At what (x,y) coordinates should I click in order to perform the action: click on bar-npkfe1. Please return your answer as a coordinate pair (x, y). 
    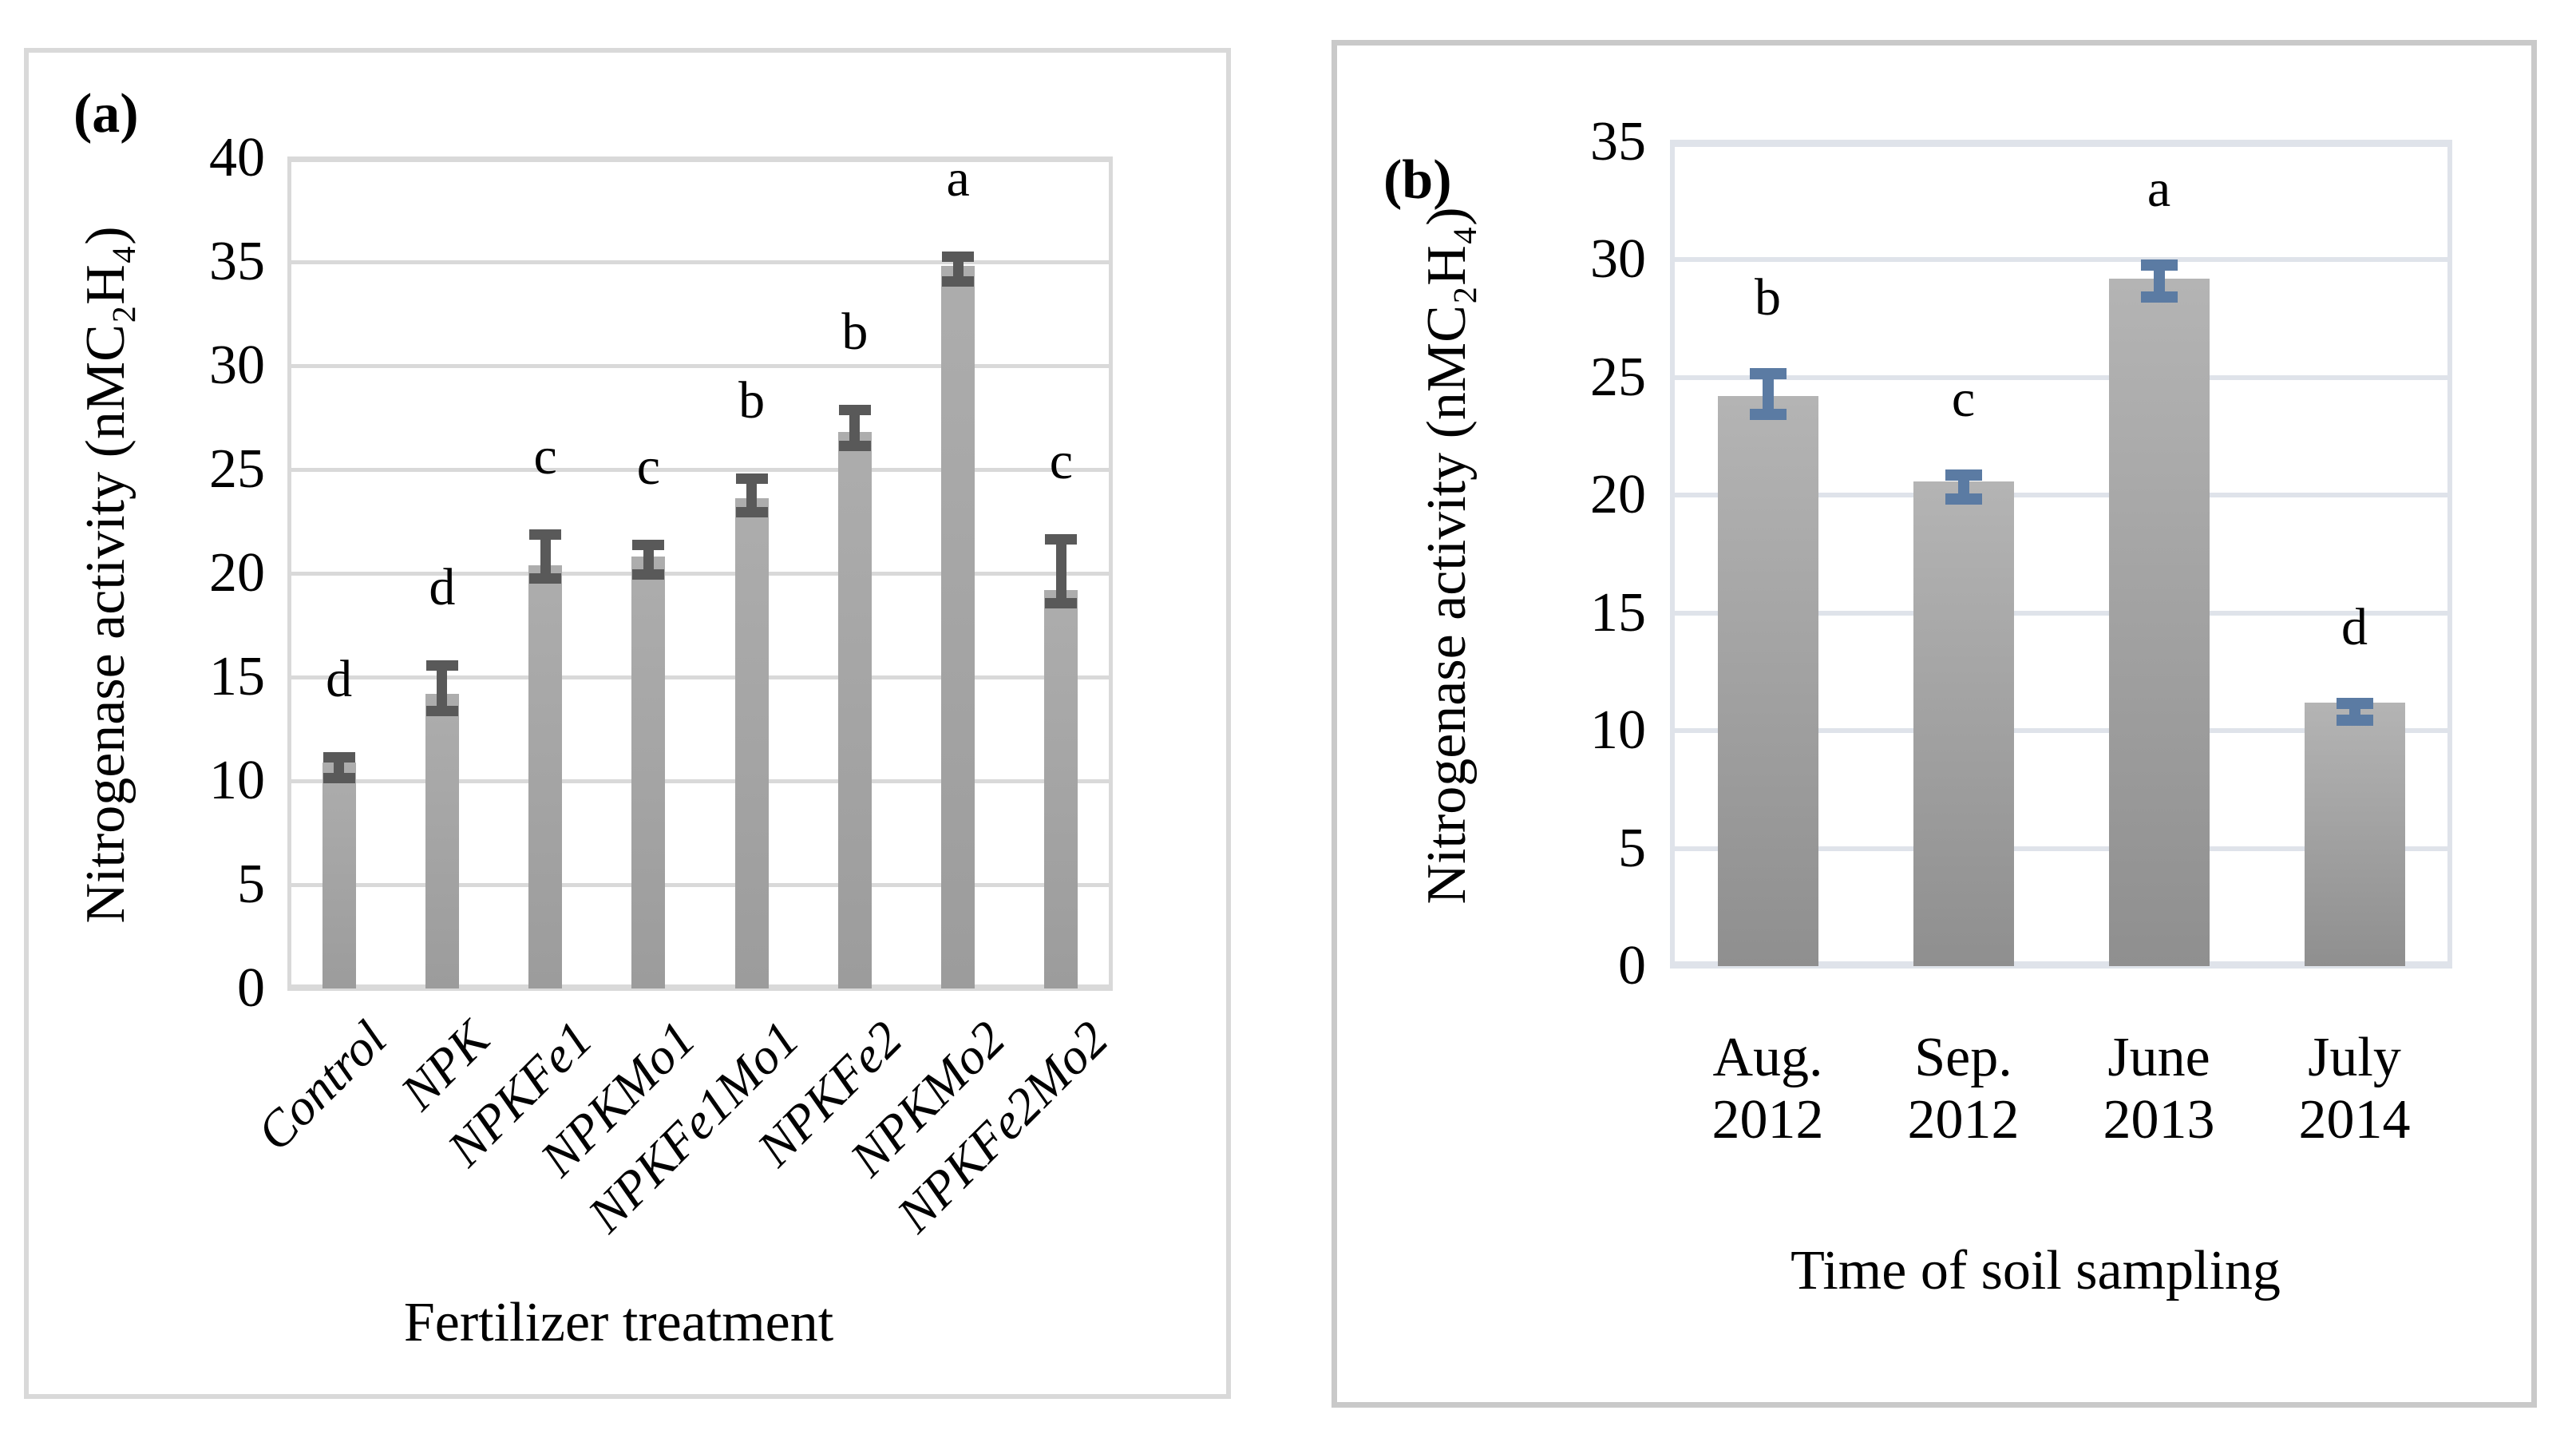
    Looking at the image, I should click on (545, 776).